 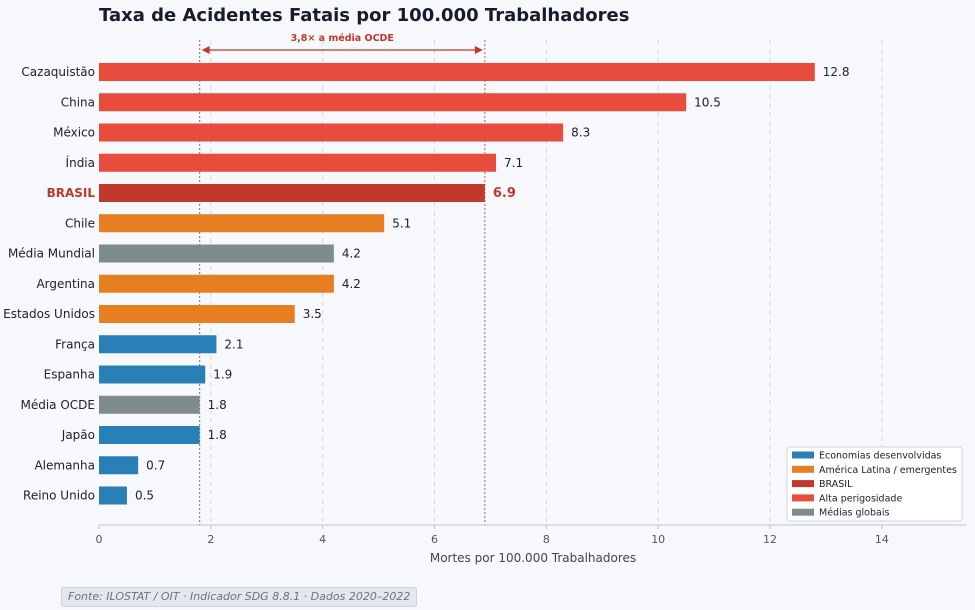 What do you see at coordinates (74, 133) in the screenshot?
I see `category-label: México` at bounding box center [74, 133].